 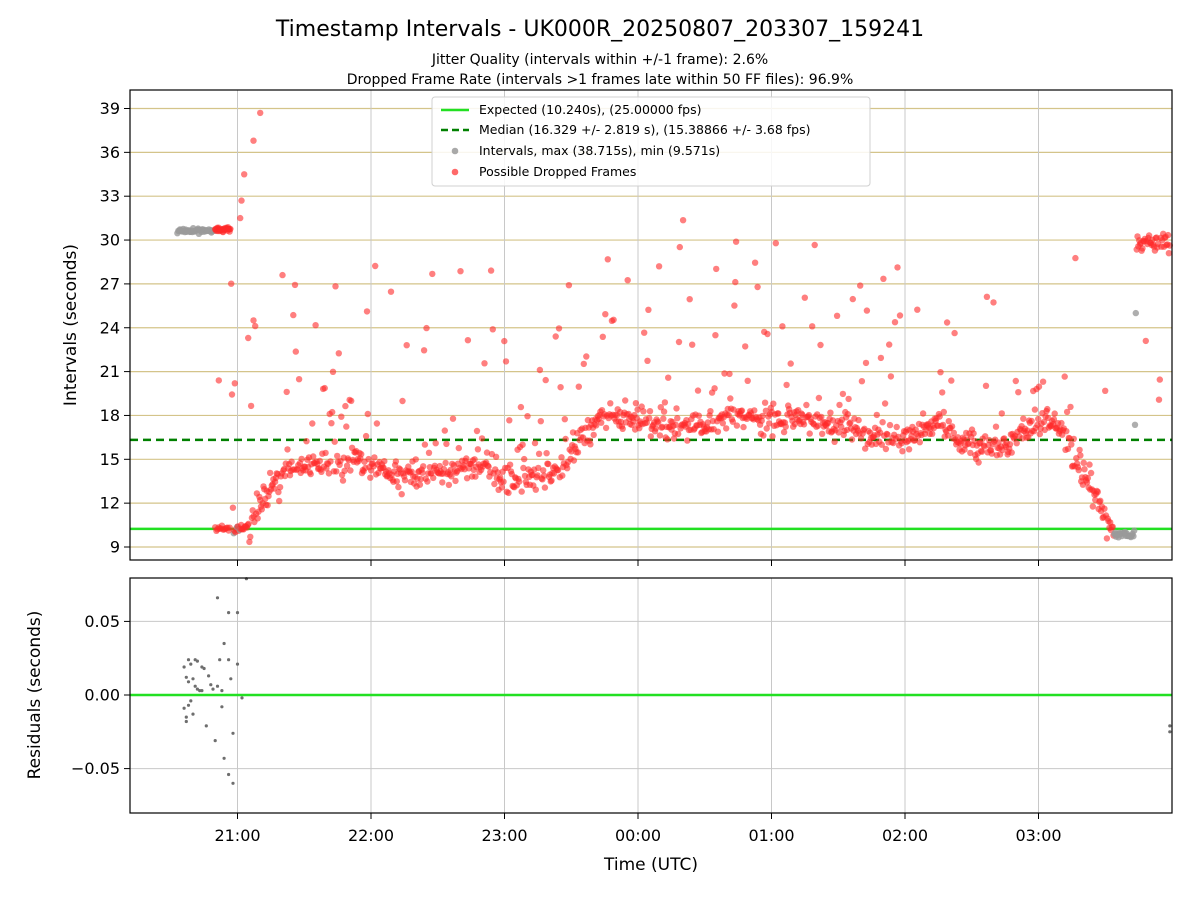 What do you see at coordinates (651, 484) in the screenshot?
I see `reference-lines` at bounding box center [651, 484].